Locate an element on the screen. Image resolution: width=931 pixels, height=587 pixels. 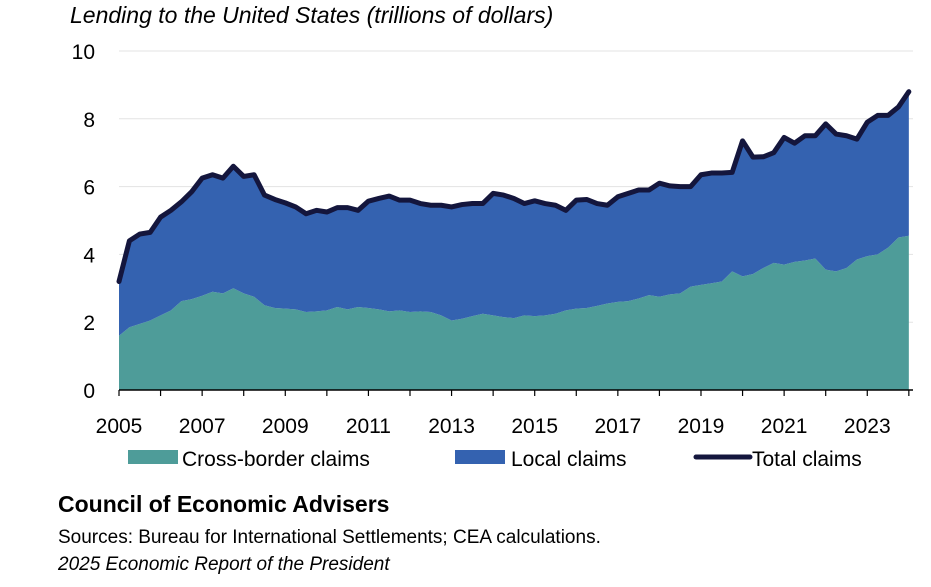
source-report: 2025 Economic Report of the President is located at coordinates (224, 564).